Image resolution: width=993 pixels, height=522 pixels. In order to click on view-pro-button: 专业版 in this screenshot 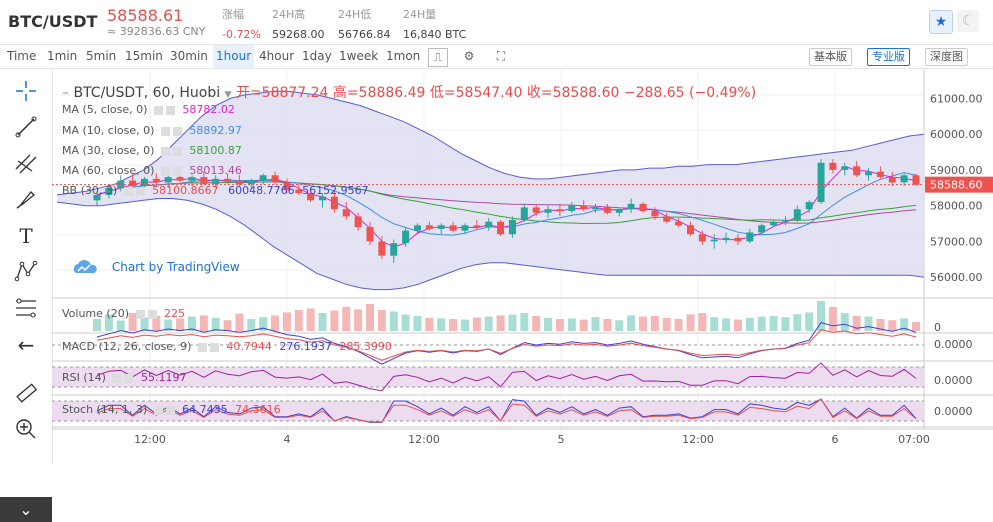, I will do `click(888, 57)`.